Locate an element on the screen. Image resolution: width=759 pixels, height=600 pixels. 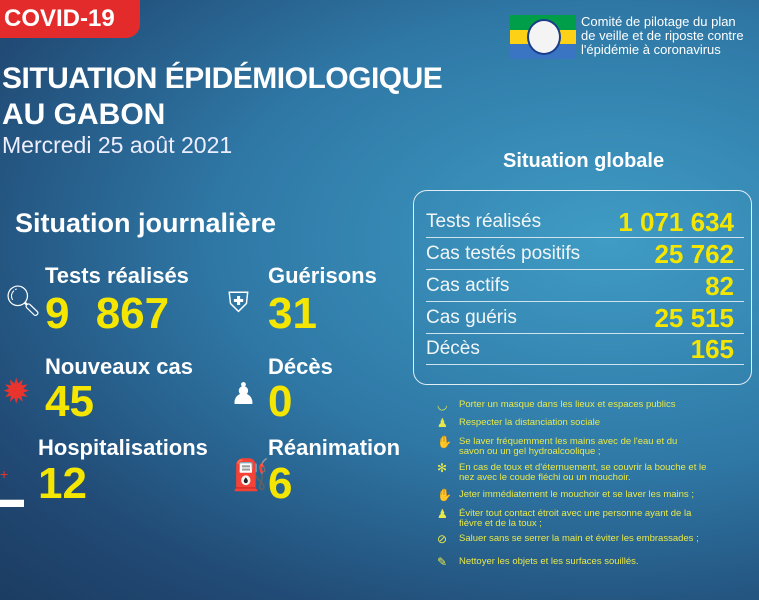
cleaning-icon: ✎ is located at coordinates (442, 562).